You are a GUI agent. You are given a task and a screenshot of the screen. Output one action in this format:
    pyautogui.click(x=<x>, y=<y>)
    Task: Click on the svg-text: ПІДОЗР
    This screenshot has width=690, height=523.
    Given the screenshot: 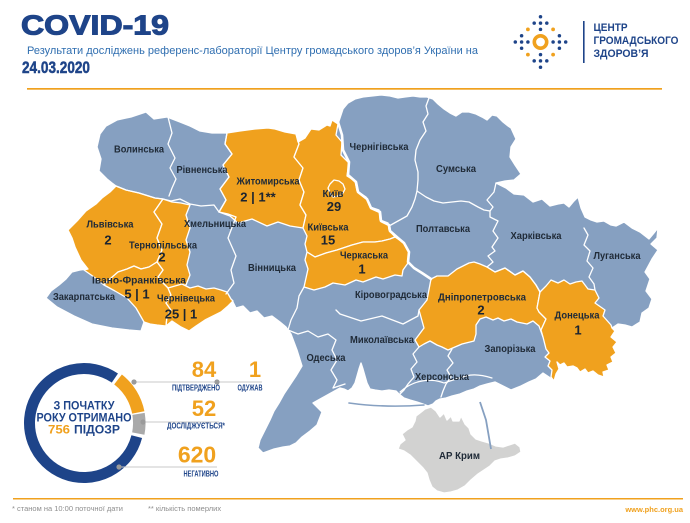 What is the action you would take?
    pyautogui.click(x=97, y=430)
    